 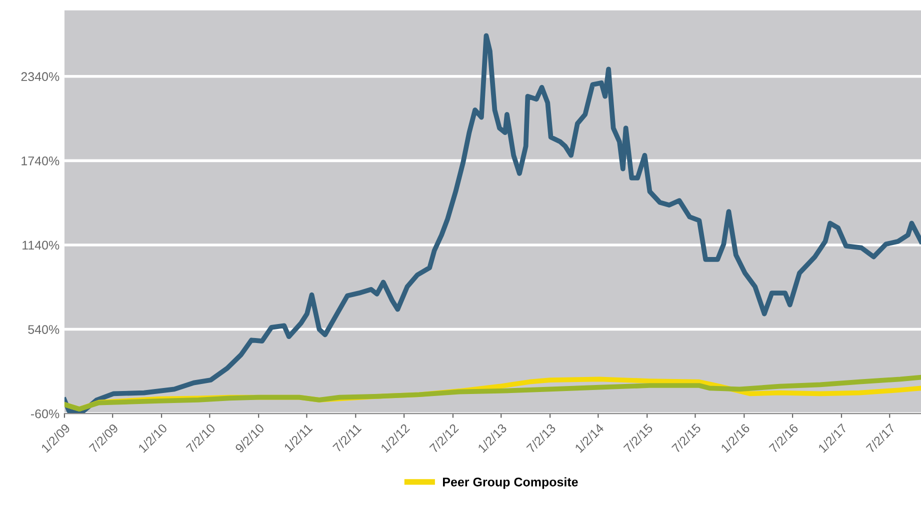 What do you see at coordinates (40, 77) in the screenshot?
I see `y-tick-label: 2340%` at bounding box center [40, 77].